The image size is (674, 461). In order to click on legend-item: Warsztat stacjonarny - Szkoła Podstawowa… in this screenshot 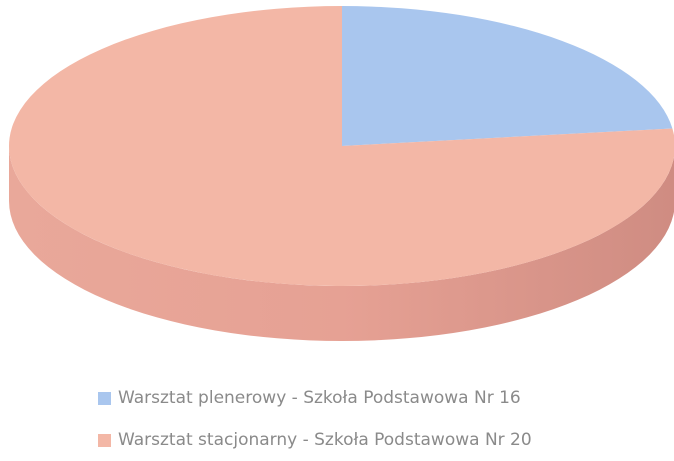, I will do `click(315, 440)`.